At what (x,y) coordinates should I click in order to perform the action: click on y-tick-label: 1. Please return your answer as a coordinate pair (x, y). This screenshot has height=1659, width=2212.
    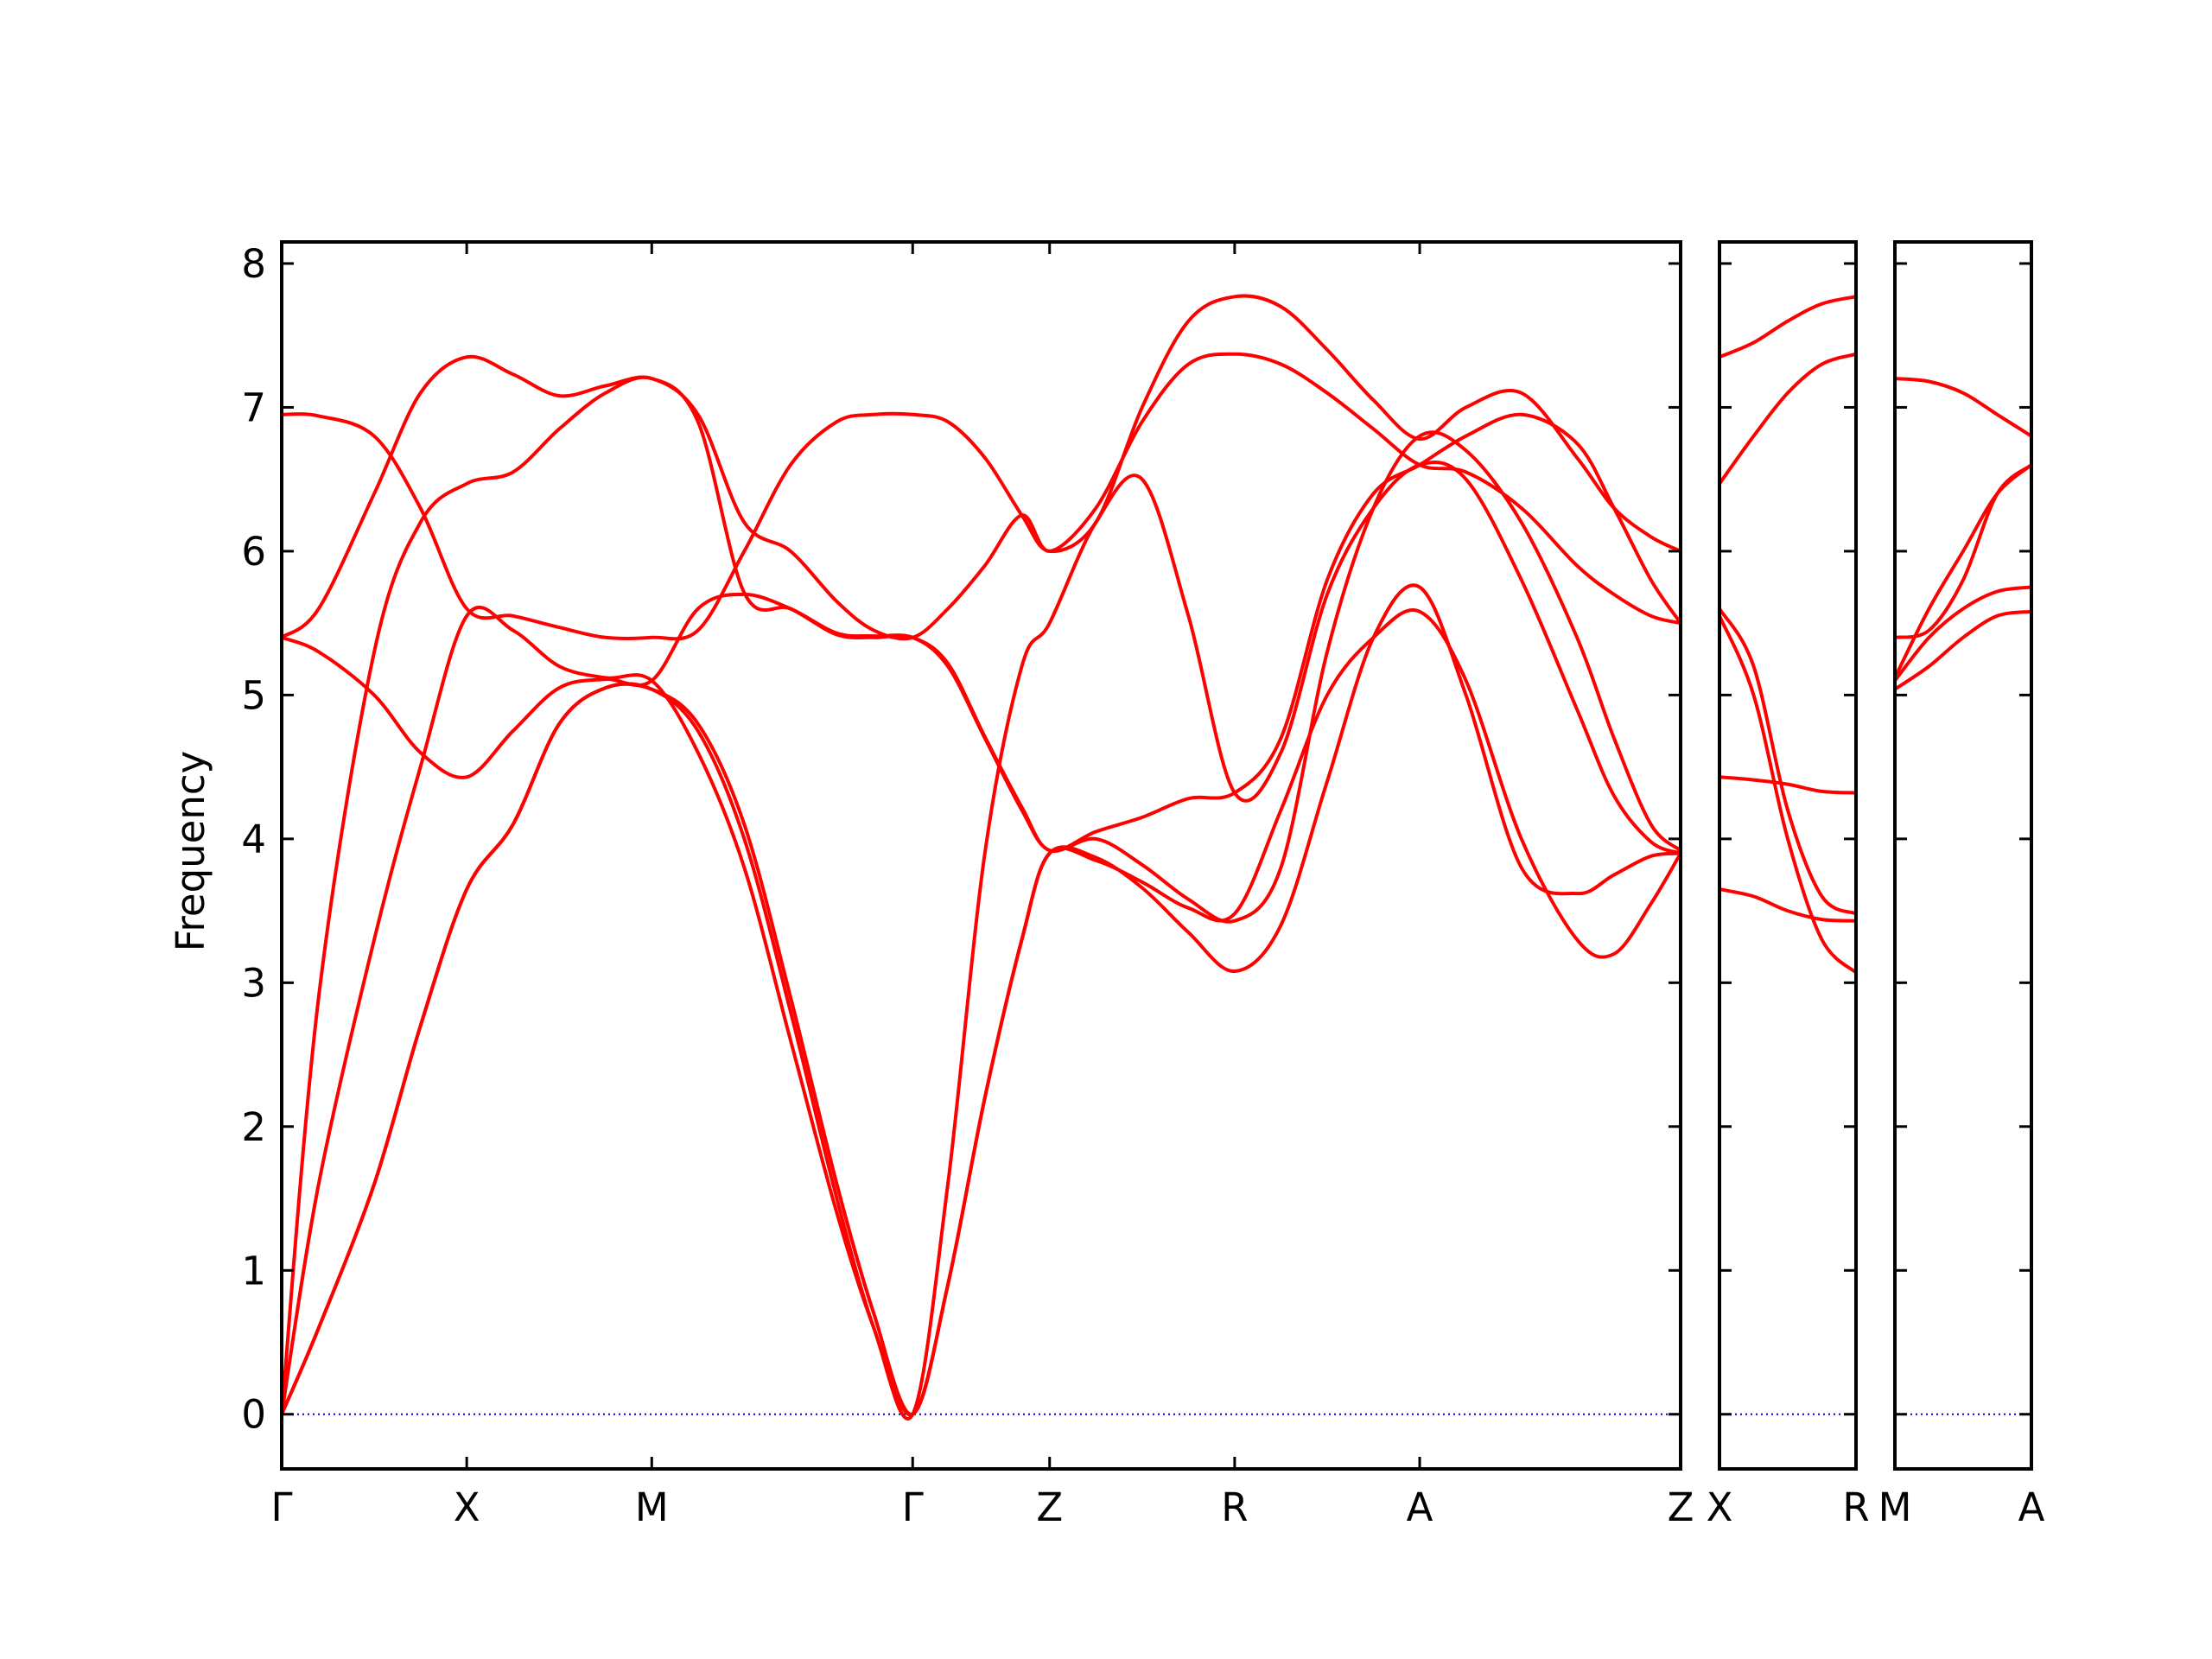
    Looking at the image, I should click on (253, 1271).